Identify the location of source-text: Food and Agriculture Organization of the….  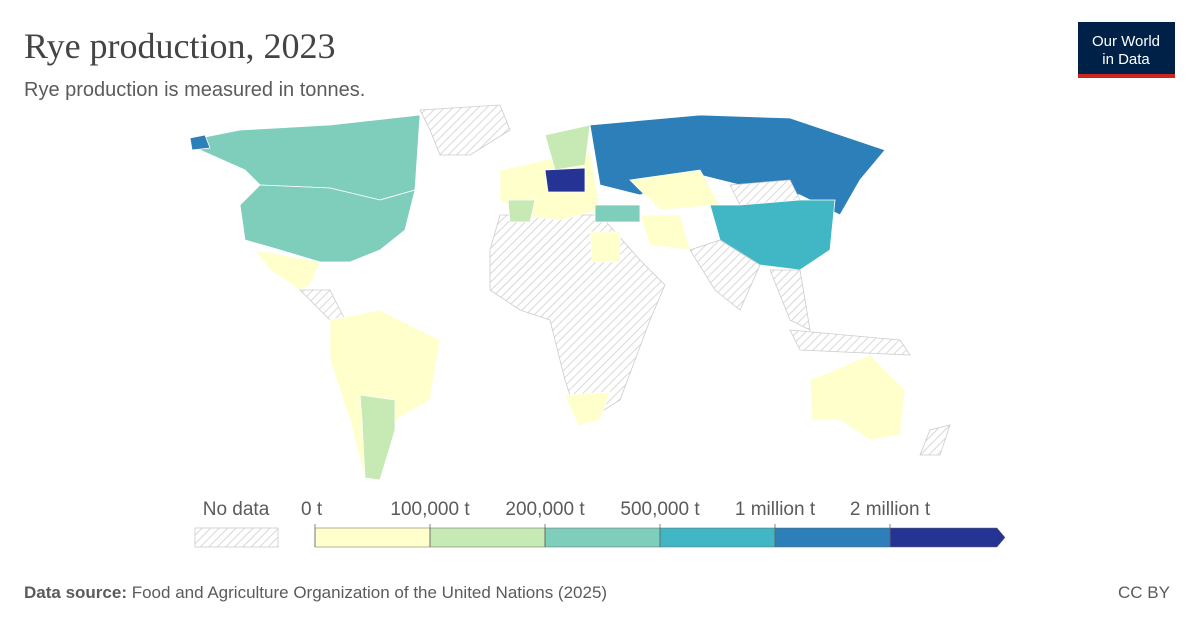
(369, 592).